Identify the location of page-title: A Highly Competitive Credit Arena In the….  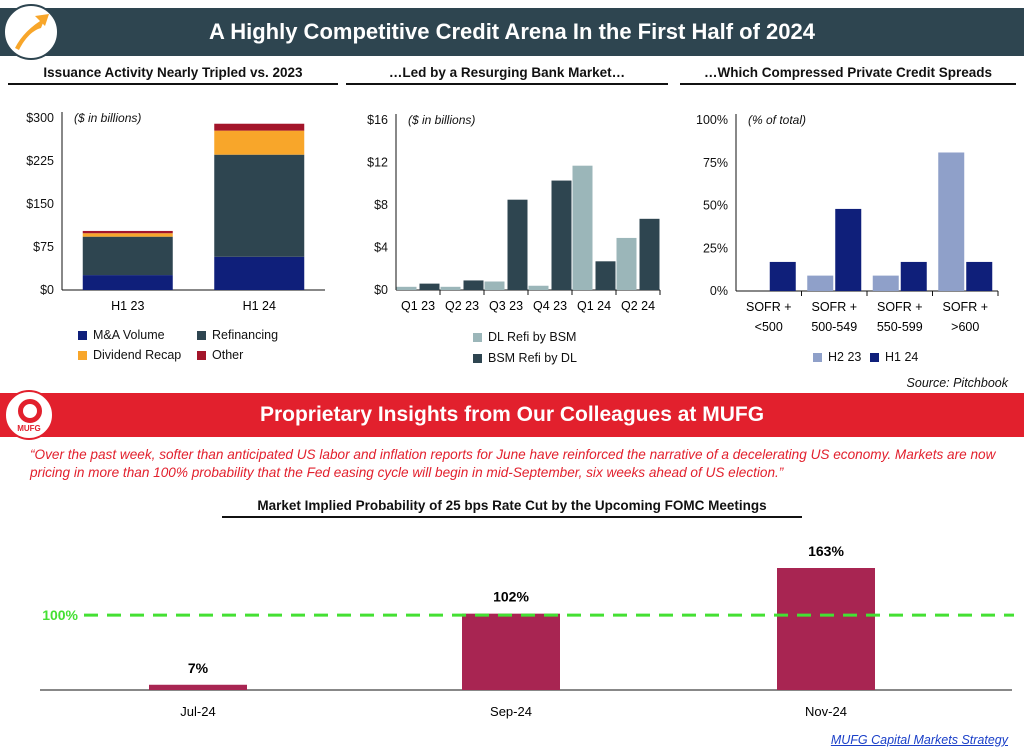
(512, 31).